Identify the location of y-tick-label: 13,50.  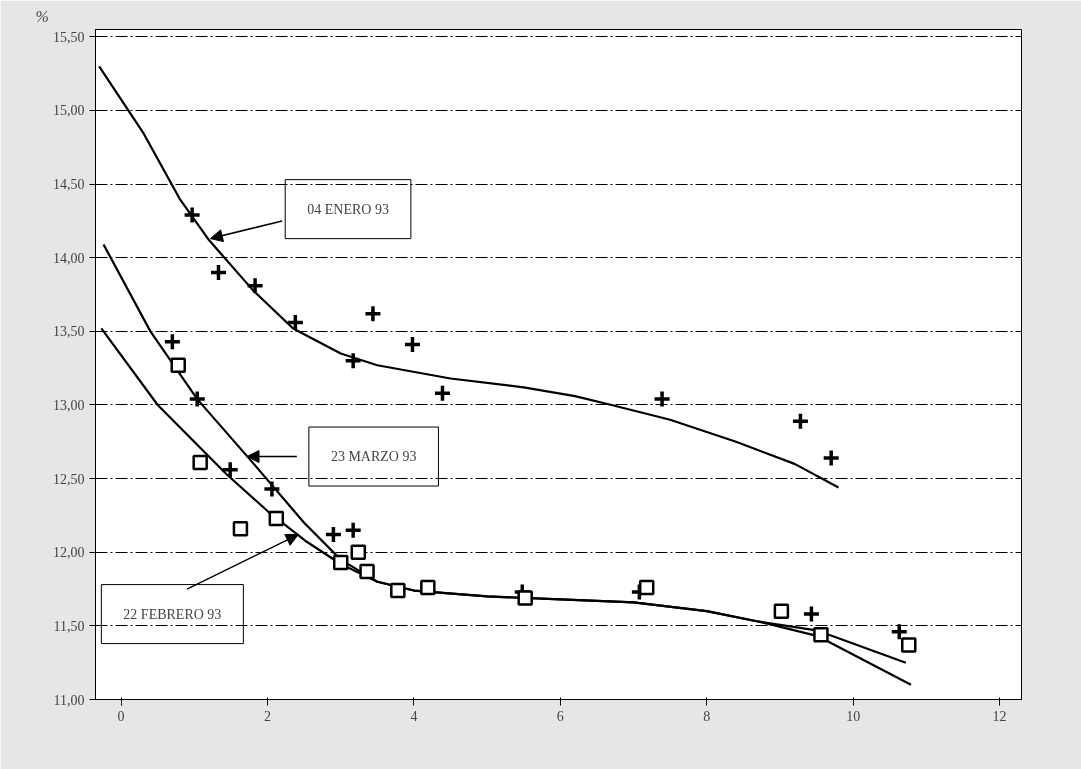
(69, 332).